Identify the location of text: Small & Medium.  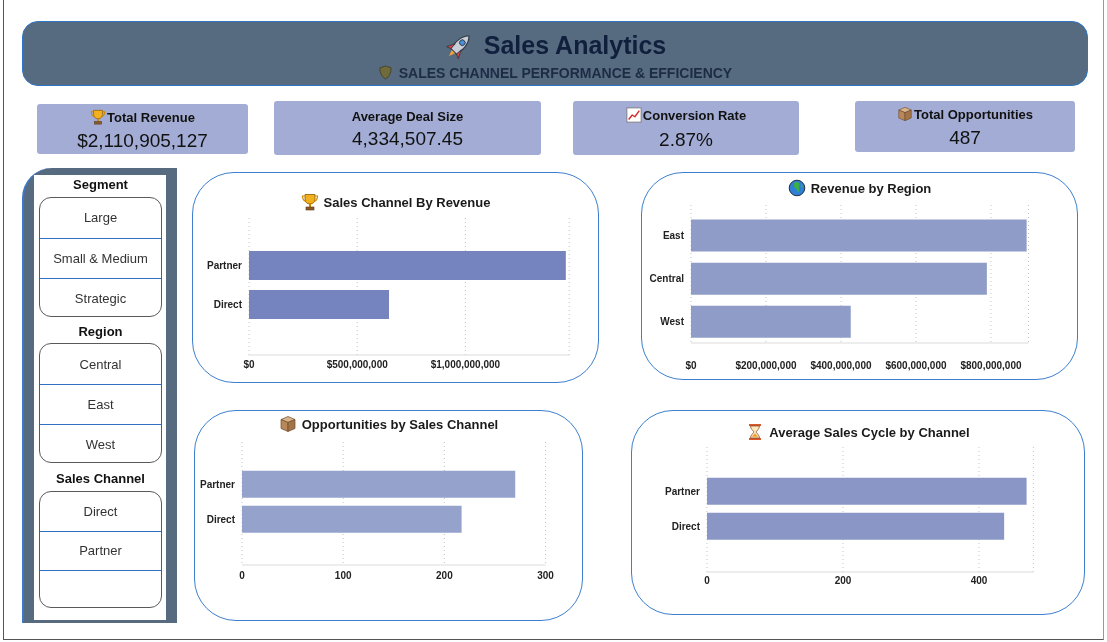
(100, 258).